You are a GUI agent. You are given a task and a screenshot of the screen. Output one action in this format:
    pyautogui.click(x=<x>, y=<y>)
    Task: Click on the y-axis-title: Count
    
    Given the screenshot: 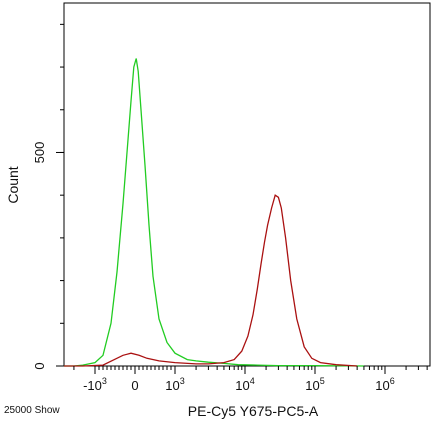 What is the action you would take?
    pyautogui.click(x=13, y=184)
    